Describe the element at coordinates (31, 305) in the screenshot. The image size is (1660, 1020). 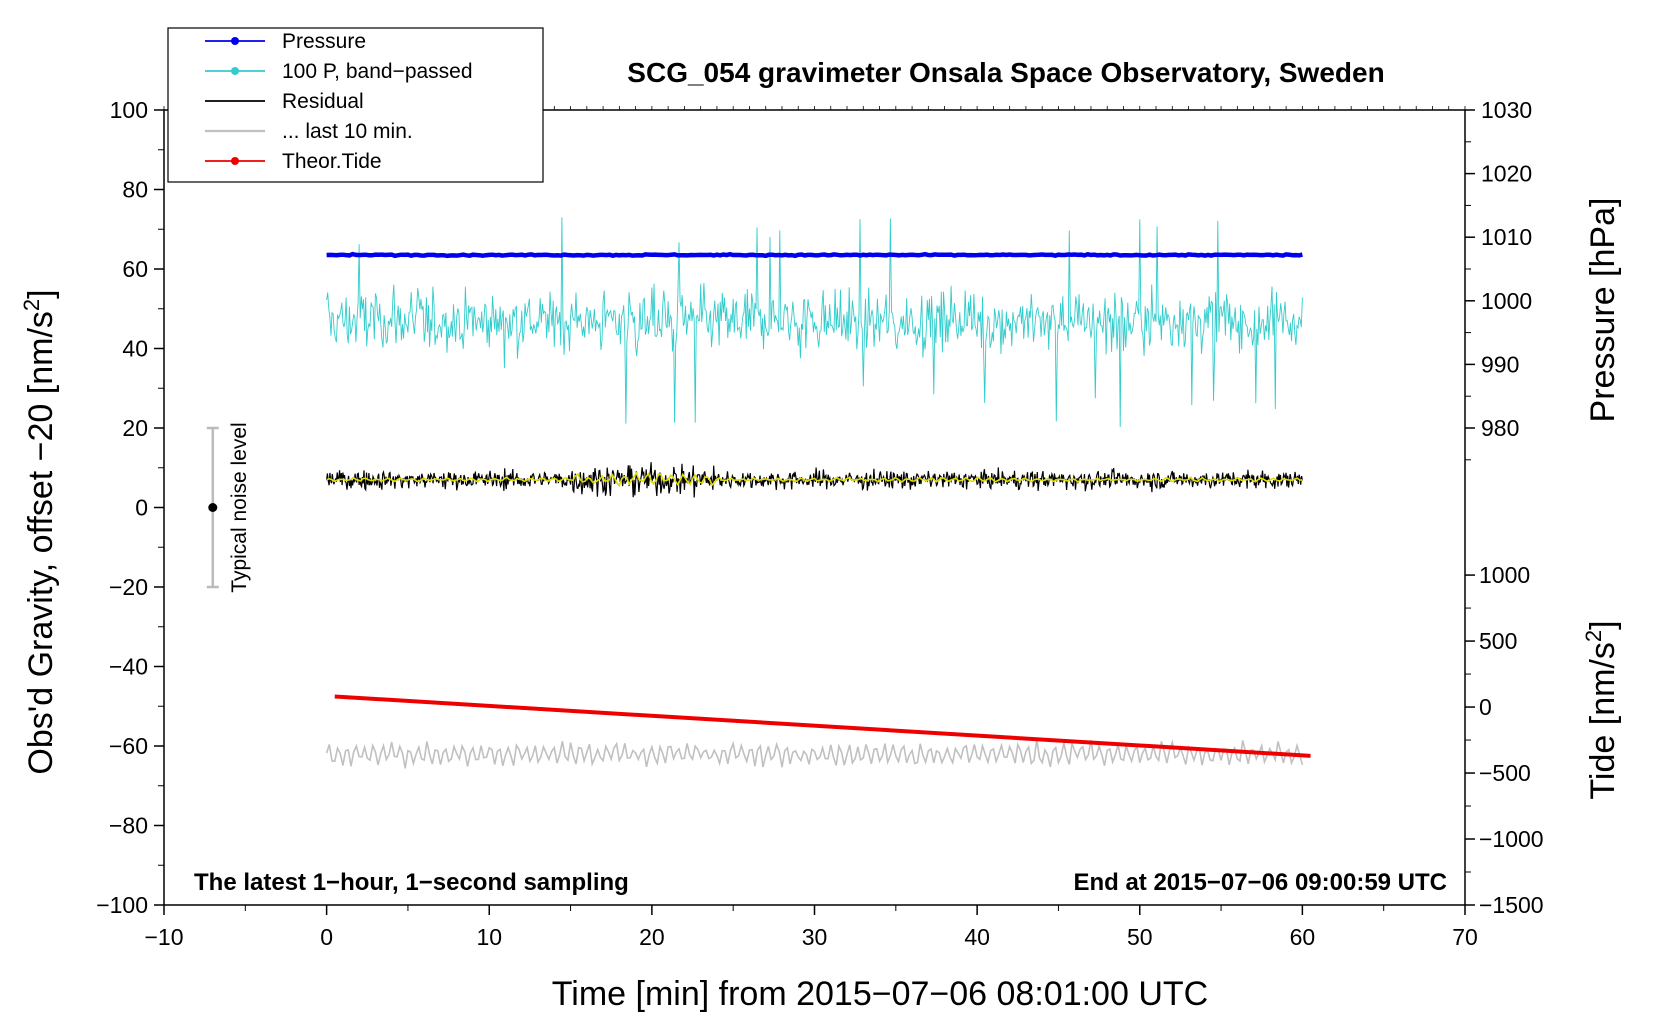
I see `left-axis-title-sup: 2` at that location.